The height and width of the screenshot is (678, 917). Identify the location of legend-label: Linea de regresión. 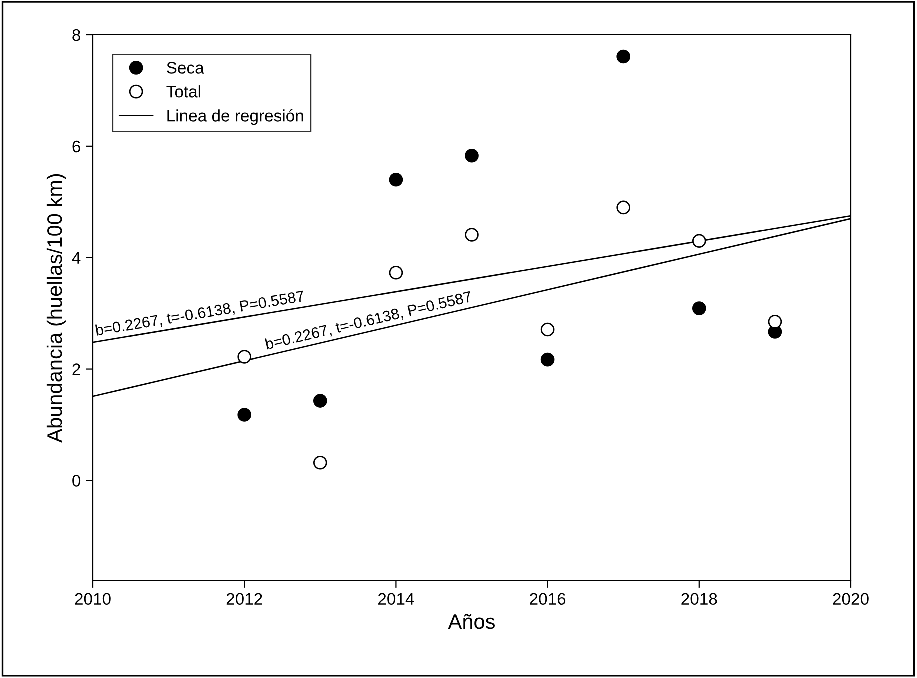
(236, 117).